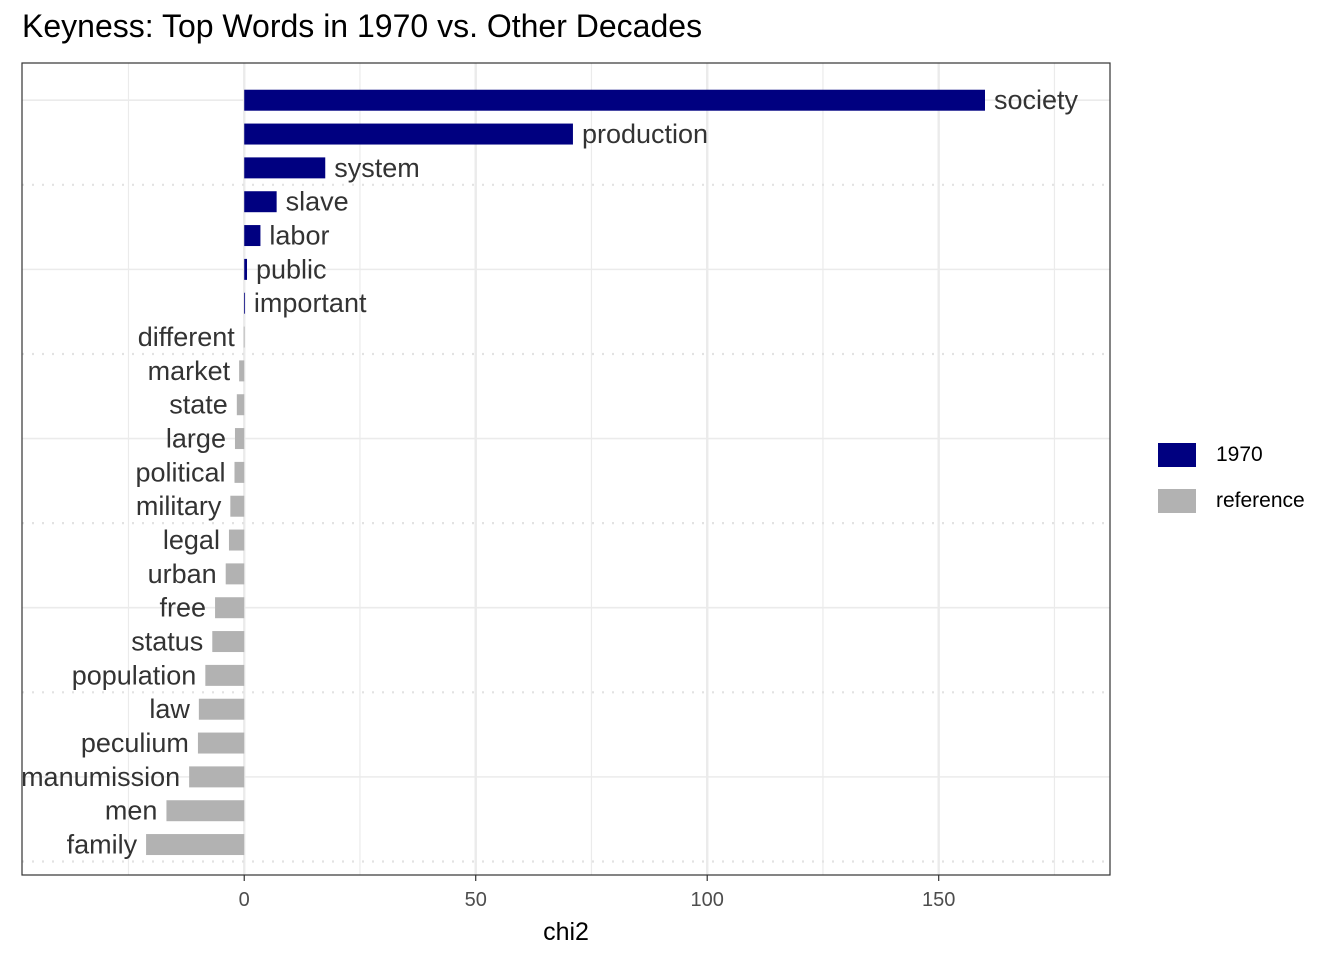 The height and width of the screenshot is (960, 1344). What do you see at coordinates (182, 574) in the screenshot?
I see `bar-label-urban: urban` at bounding box center [182, 574].